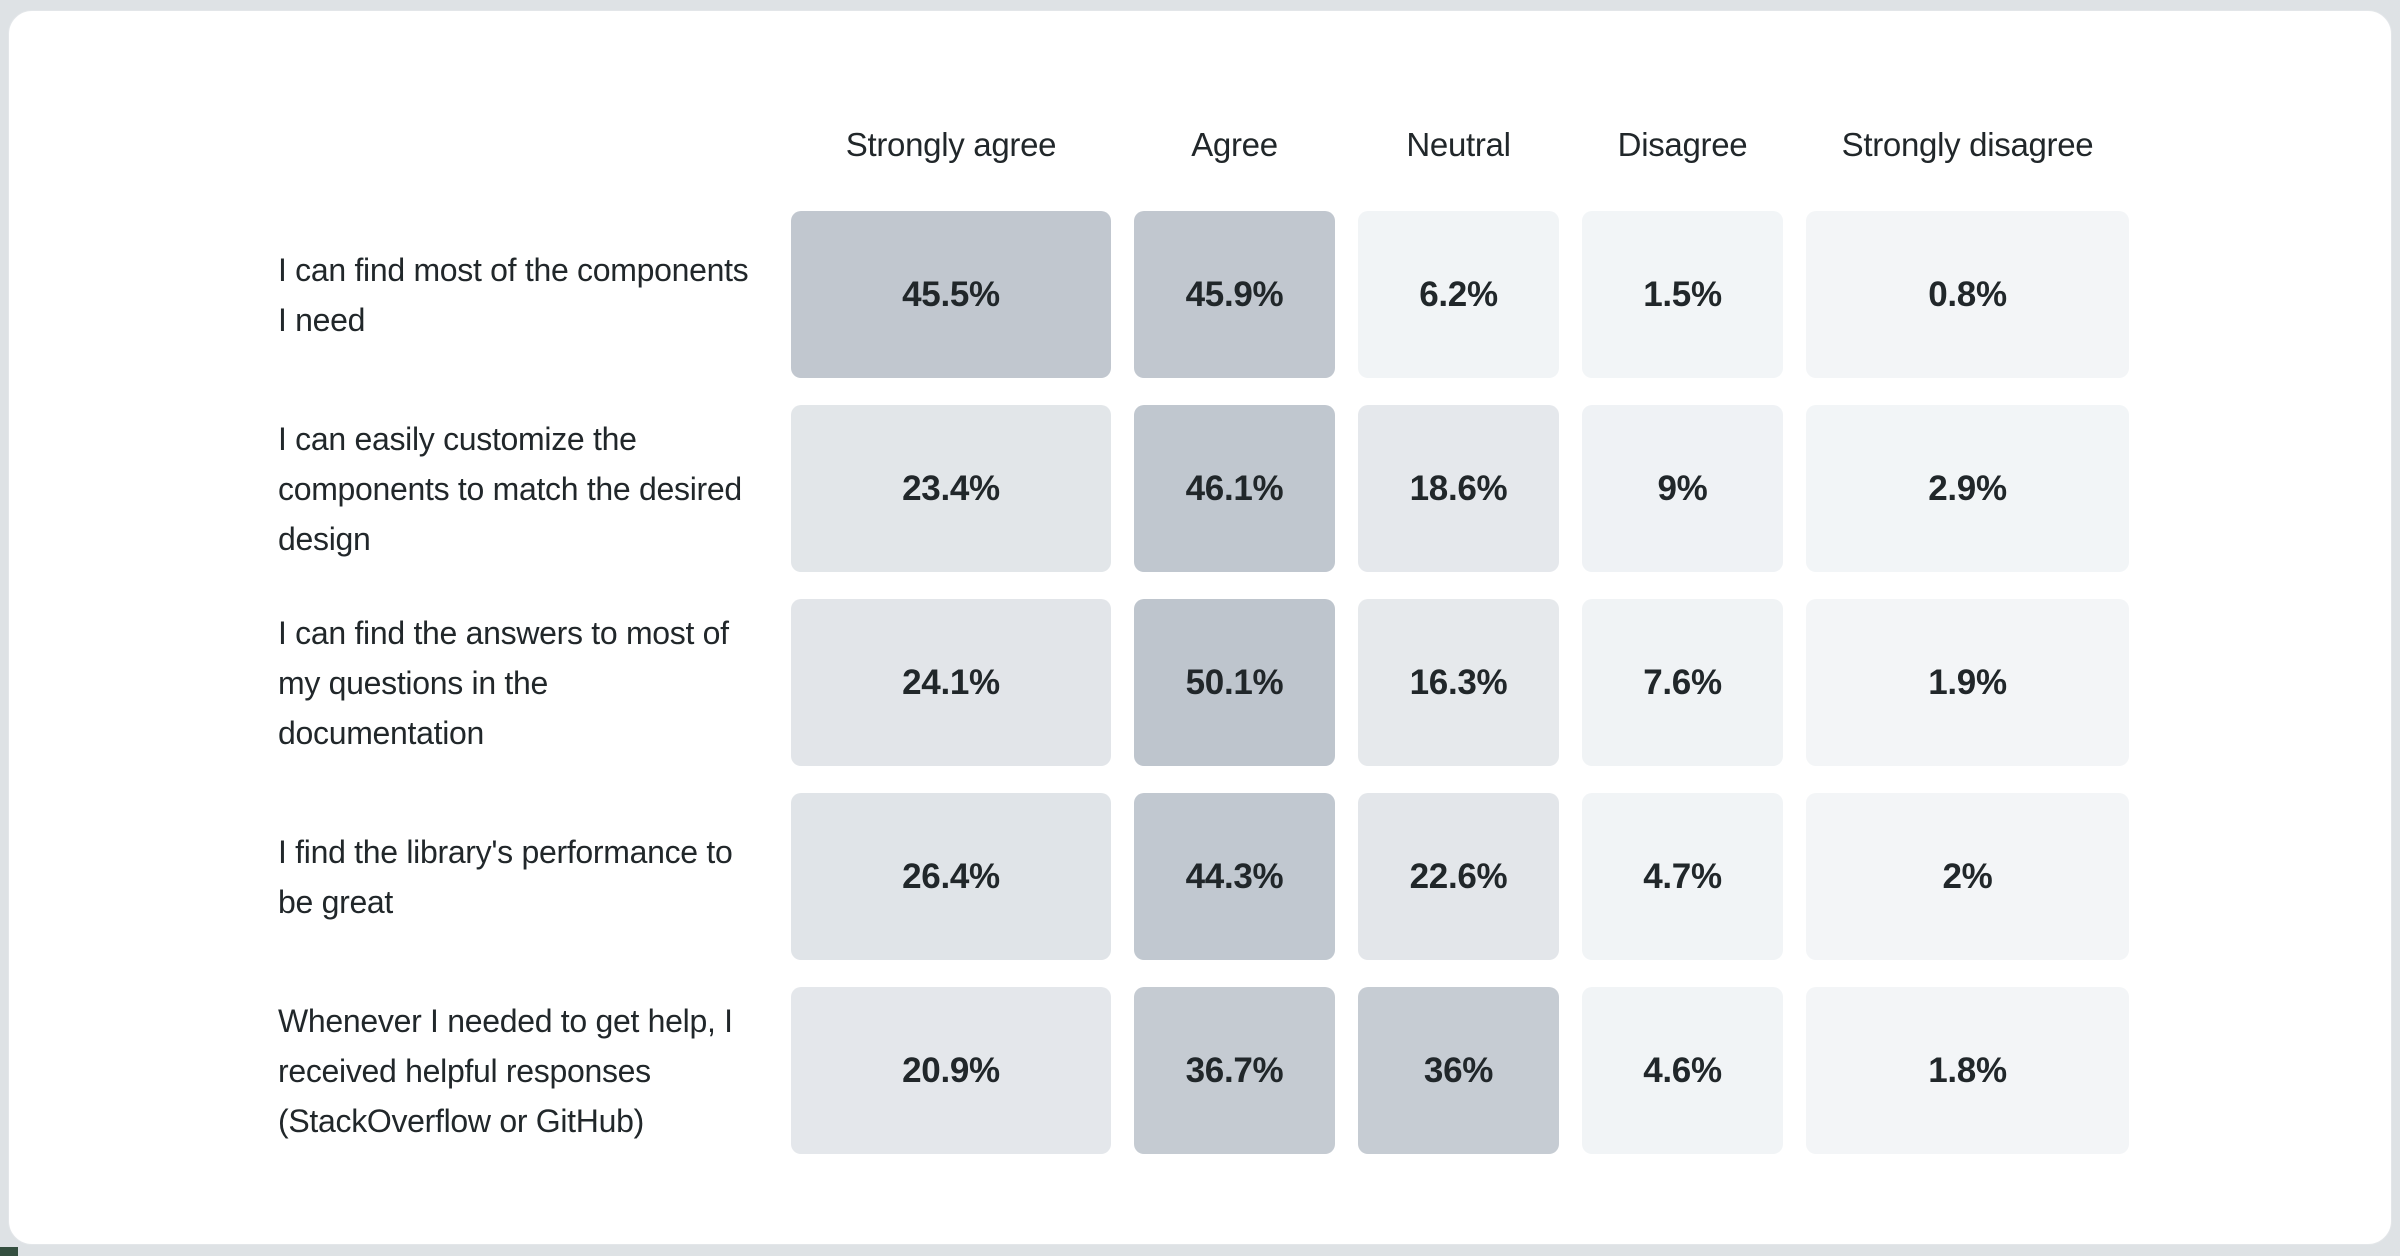 Image resolution: width=2400 pixels, height=1256 pixels. Describe the element at coordinates (513, 294) in the screenshot. I see `row-label-text: I can find most of the components I need` at that location.